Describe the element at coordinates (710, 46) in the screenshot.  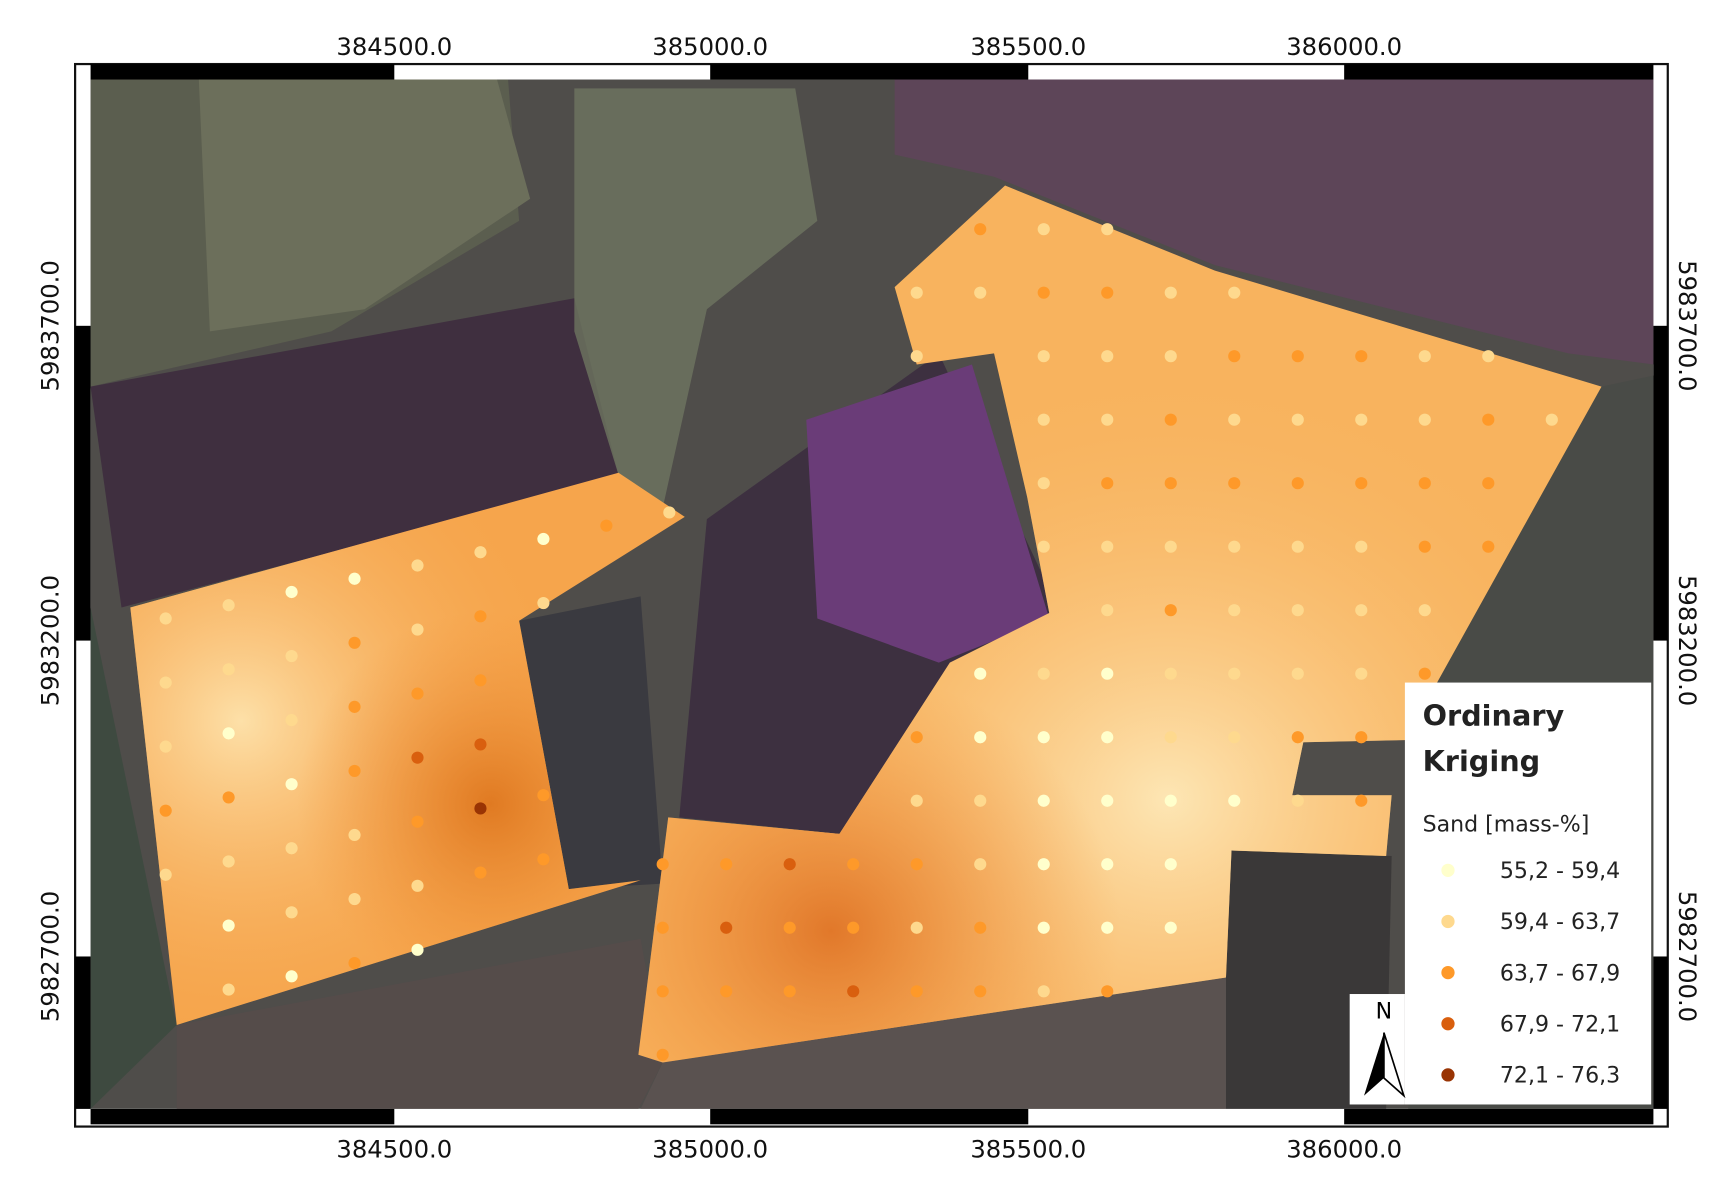
I see `x-tick-label: 385000.0` at that location.